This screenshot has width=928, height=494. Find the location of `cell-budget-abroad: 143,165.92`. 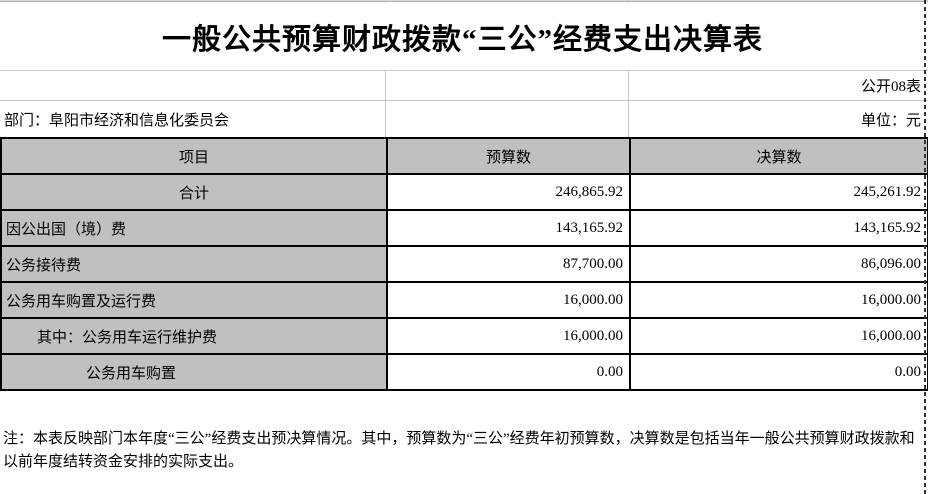

cell-budget-abroad: 143,165.92 is located at coordinates (508, 228).